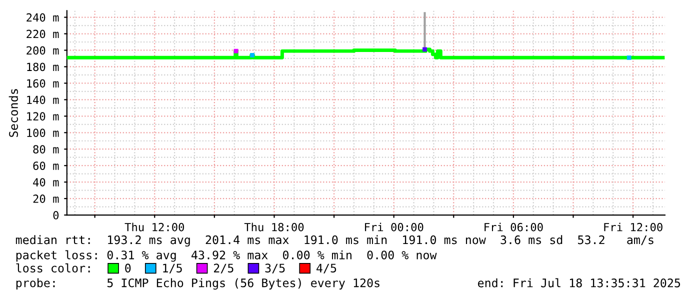 The height and width of the screenshot is (297, 697). I want to click on y-axis-title: Seconds, so click(13, 113).